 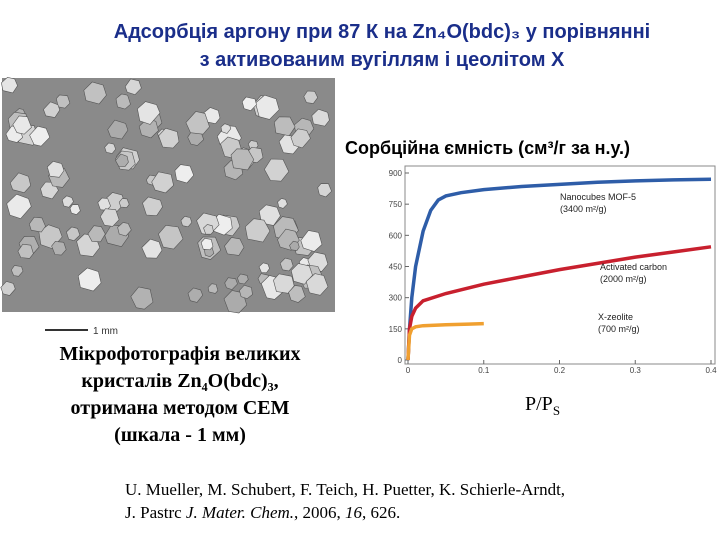 What do you see at coordinates (560, 370) in the screenshot?
I see `x-tick-label: 0.2` at bounding box center [560, 370].